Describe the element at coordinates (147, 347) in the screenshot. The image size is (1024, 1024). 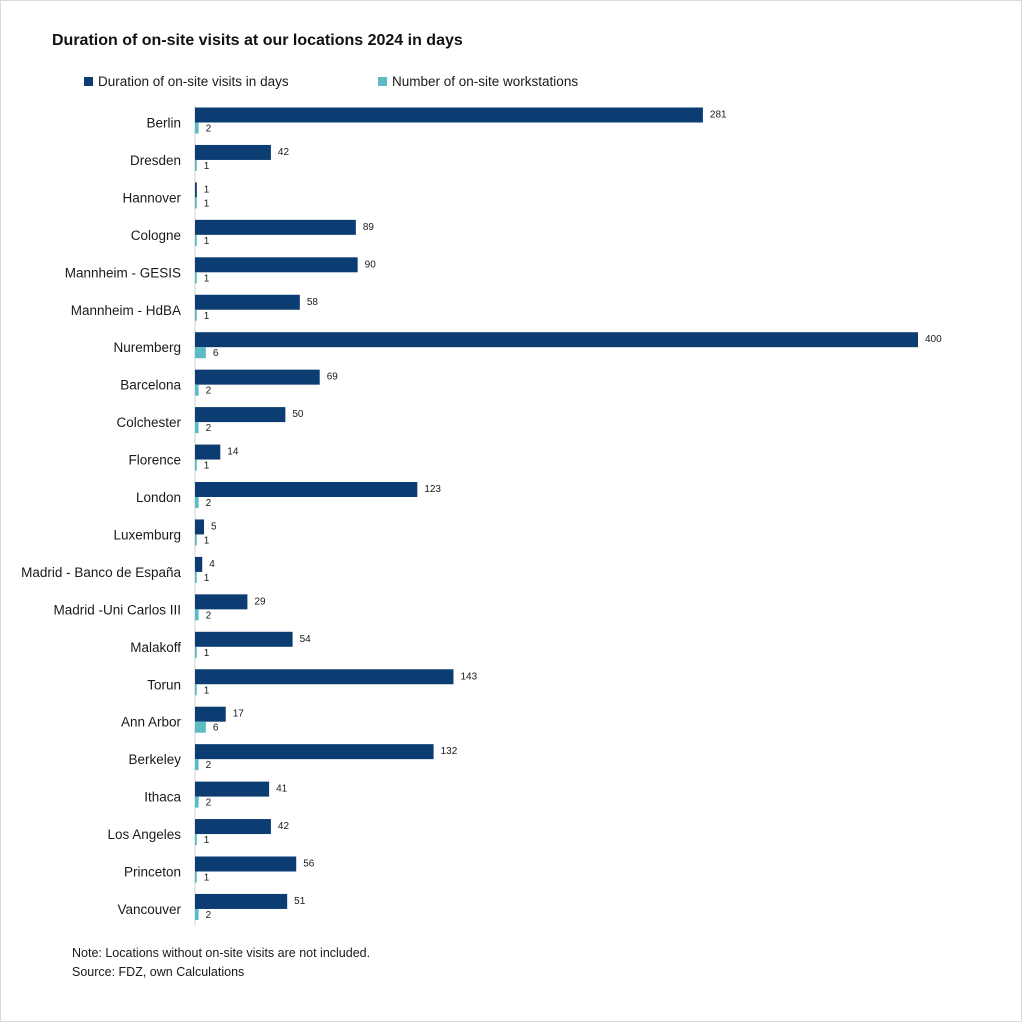
I see `category-label: Nuremberg` at that location.